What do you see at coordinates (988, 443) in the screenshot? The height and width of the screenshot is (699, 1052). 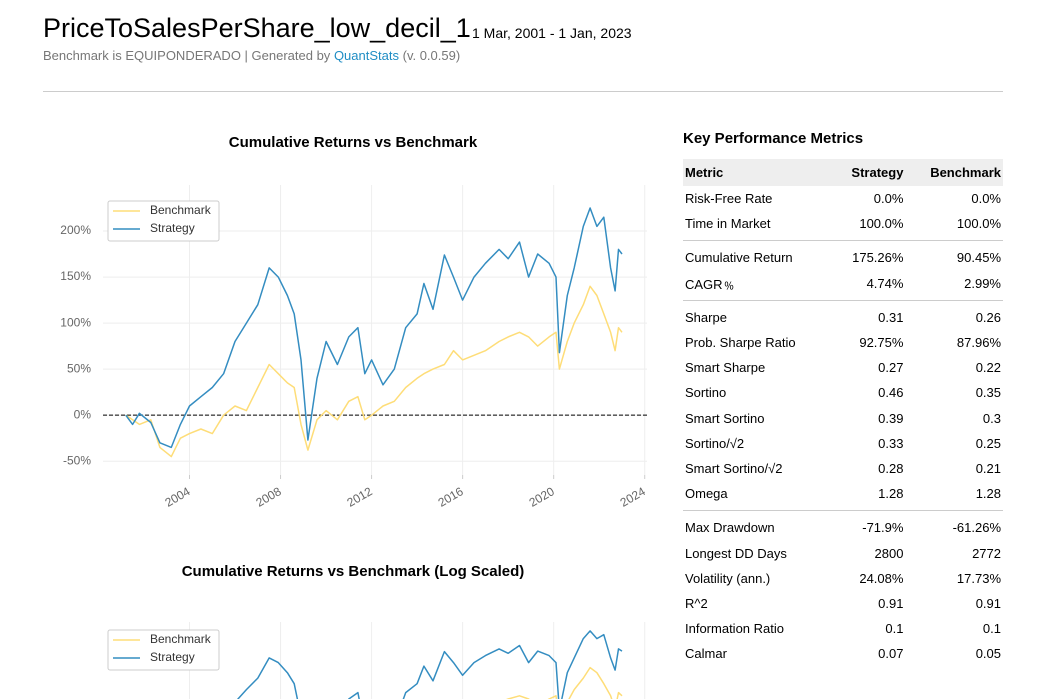 I see `metric-value: 0.25` at bounding box center [988, 443].